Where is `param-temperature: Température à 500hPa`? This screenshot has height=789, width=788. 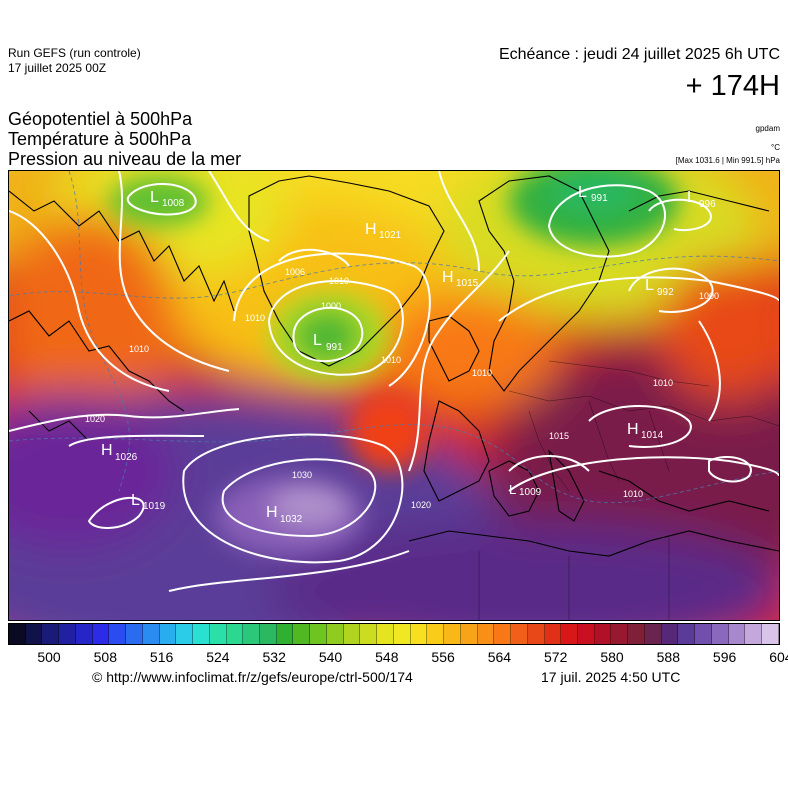 param-temperature: Température à 500hPa is located at coordinates (100, 139).